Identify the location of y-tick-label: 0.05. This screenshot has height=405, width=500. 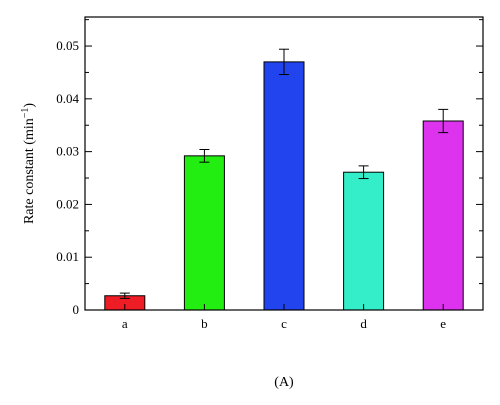
(67, 45).